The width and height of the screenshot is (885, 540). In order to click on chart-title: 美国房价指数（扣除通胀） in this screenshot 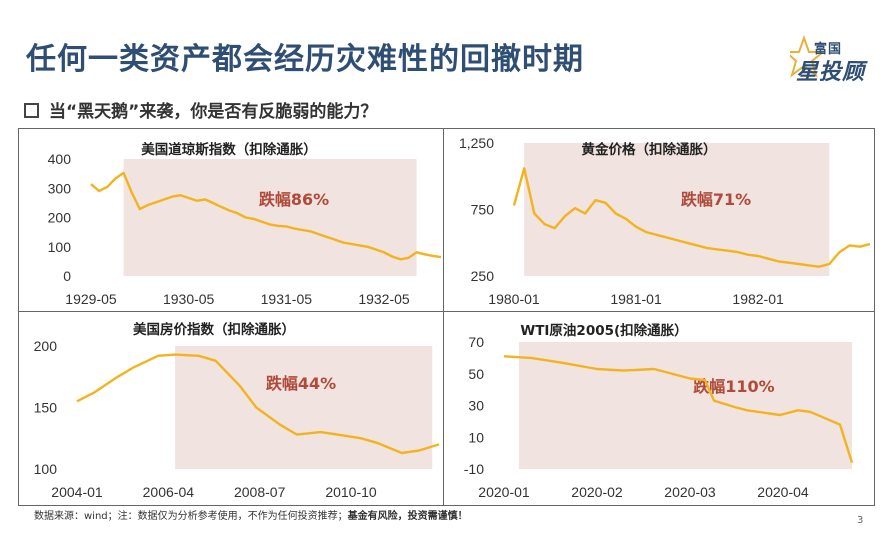, I will do `click(214, 329)`.